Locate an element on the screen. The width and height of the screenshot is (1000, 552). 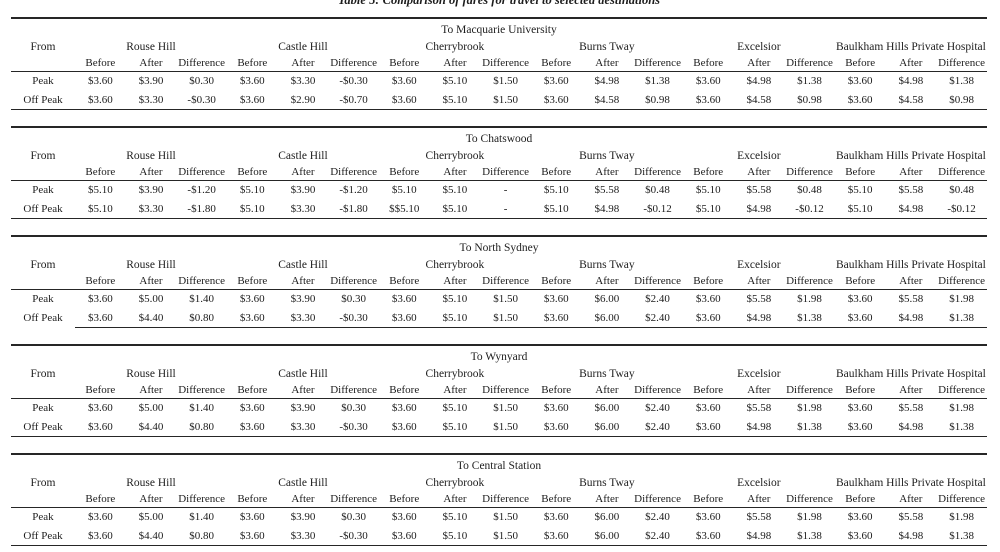
fare-cell: -$0.70 is located at coordinates (353, 100).